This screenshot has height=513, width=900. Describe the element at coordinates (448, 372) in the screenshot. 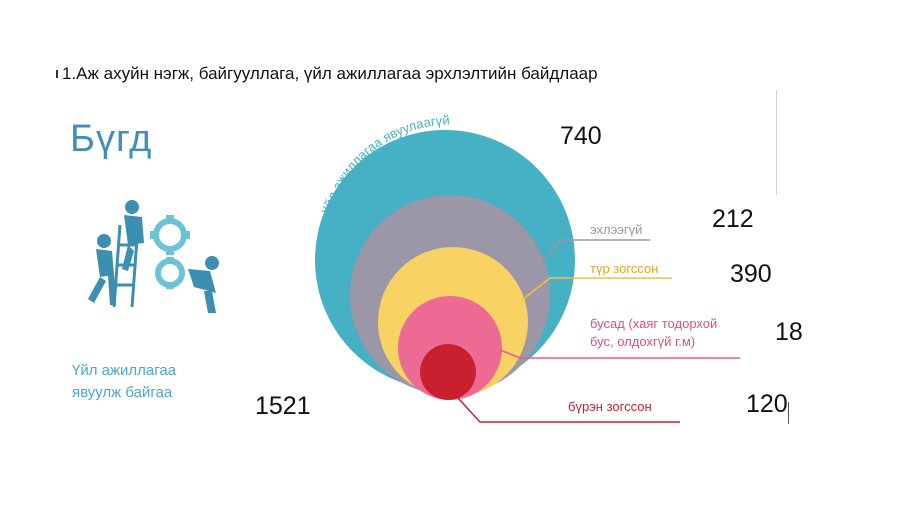

I see `circle-fully-stopped` at that location.